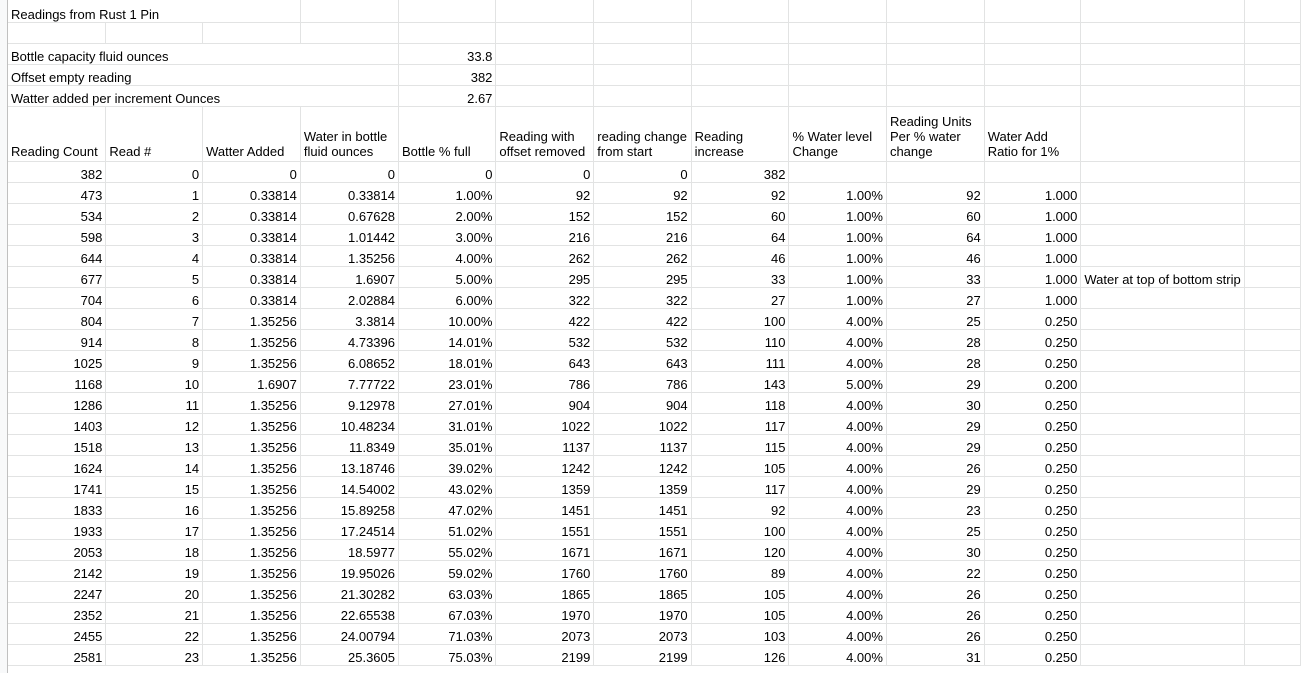 Image resolution: width=1301 pixels, height=673 pixels. I want to click on data-cell: 59.02%, so click(447, 571).